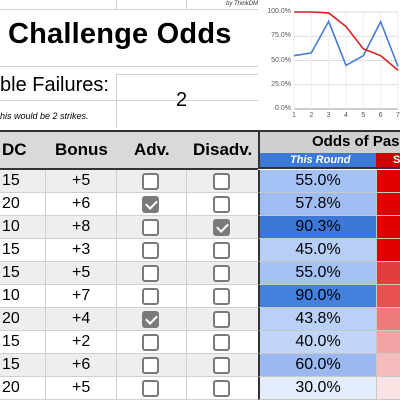 This screenshot has height=400, width=400. I want to click on failures-value-cell, so click(187, 101).